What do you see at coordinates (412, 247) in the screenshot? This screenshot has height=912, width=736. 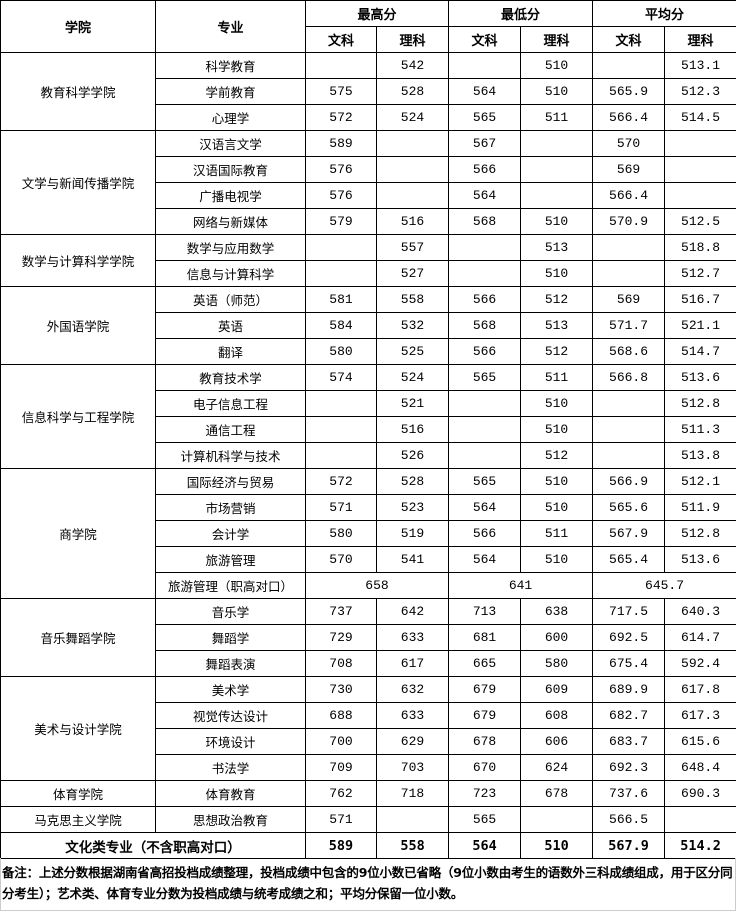 I see `score-cell: 557` at bounding box center [412, 247].